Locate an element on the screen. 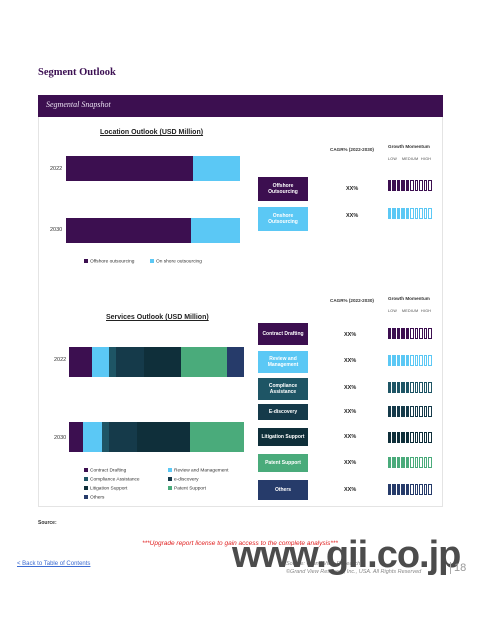 The width and height of the screenshot is (480, 621). location-momentum-header: Growth Momentum is located at coordinates (409, 146).